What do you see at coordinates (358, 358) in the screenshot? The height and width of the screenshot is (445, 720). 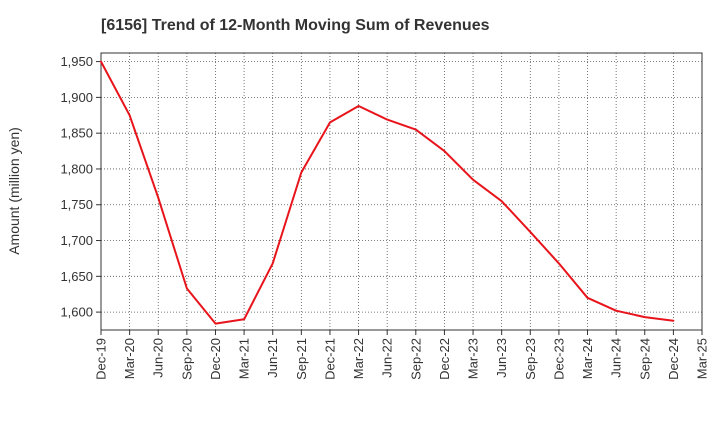 I see `x-tick-label: Mar-22` at bounding box center [358, 358].